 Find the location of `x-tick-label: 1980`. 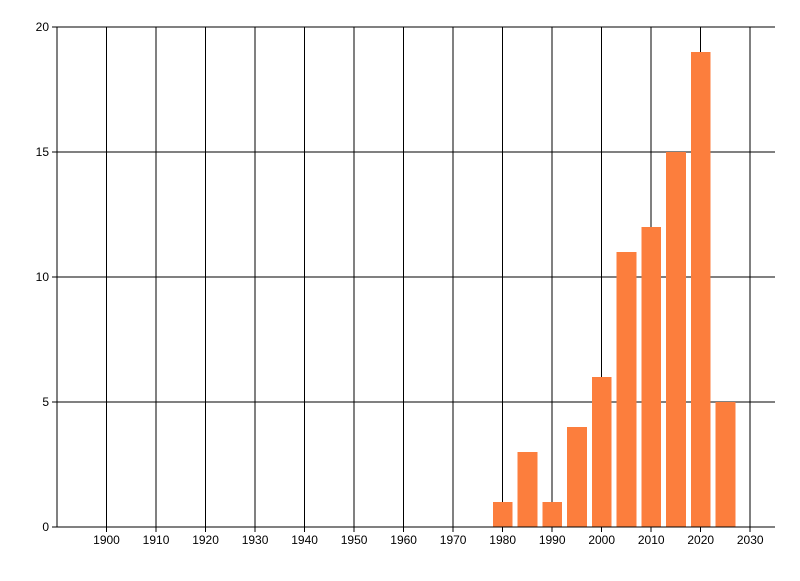

x-tick-label: 1980 is located at coordinates (502, 540).